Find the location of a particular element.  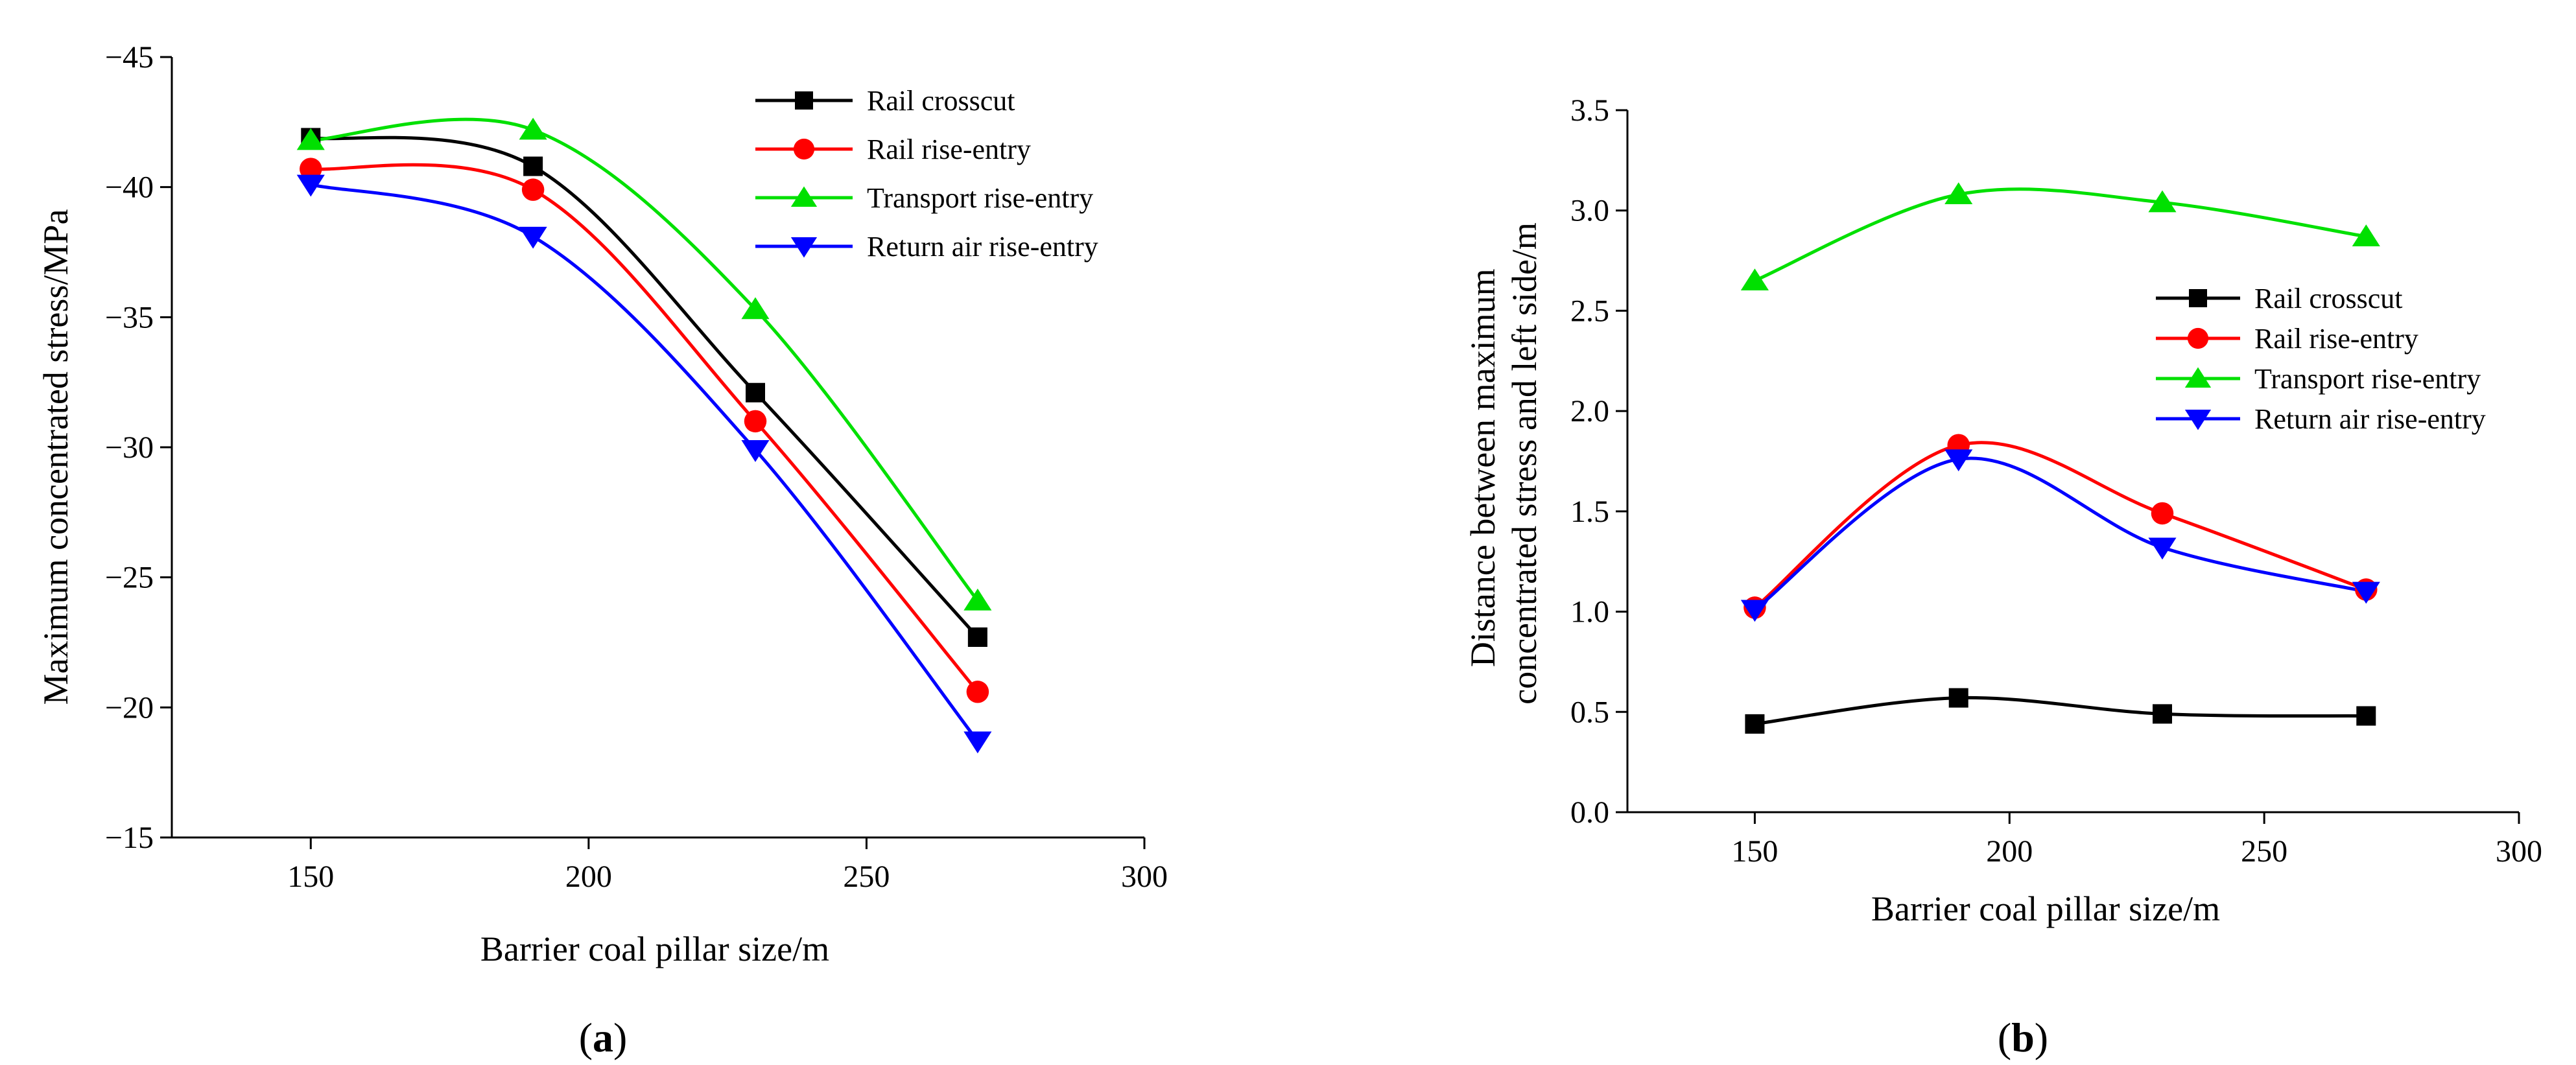

legend-label-a-return-air-rise-entry: Return air rise-entry is located at coordinates (982, 247).